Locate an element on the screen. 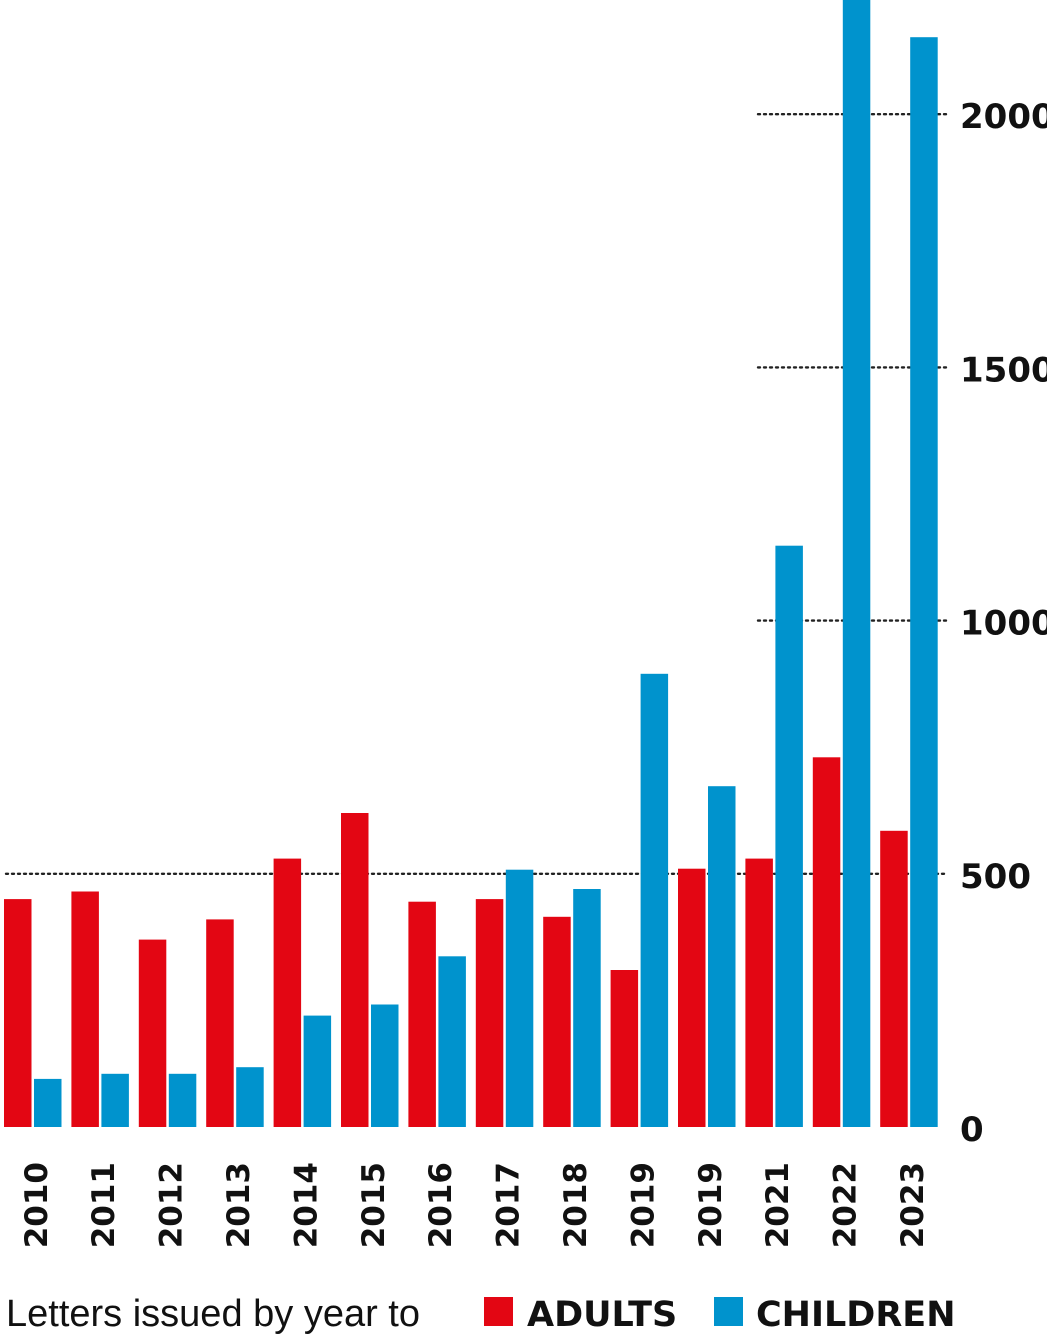  bar-adults-2019 is located at coordinates (624, 1048).